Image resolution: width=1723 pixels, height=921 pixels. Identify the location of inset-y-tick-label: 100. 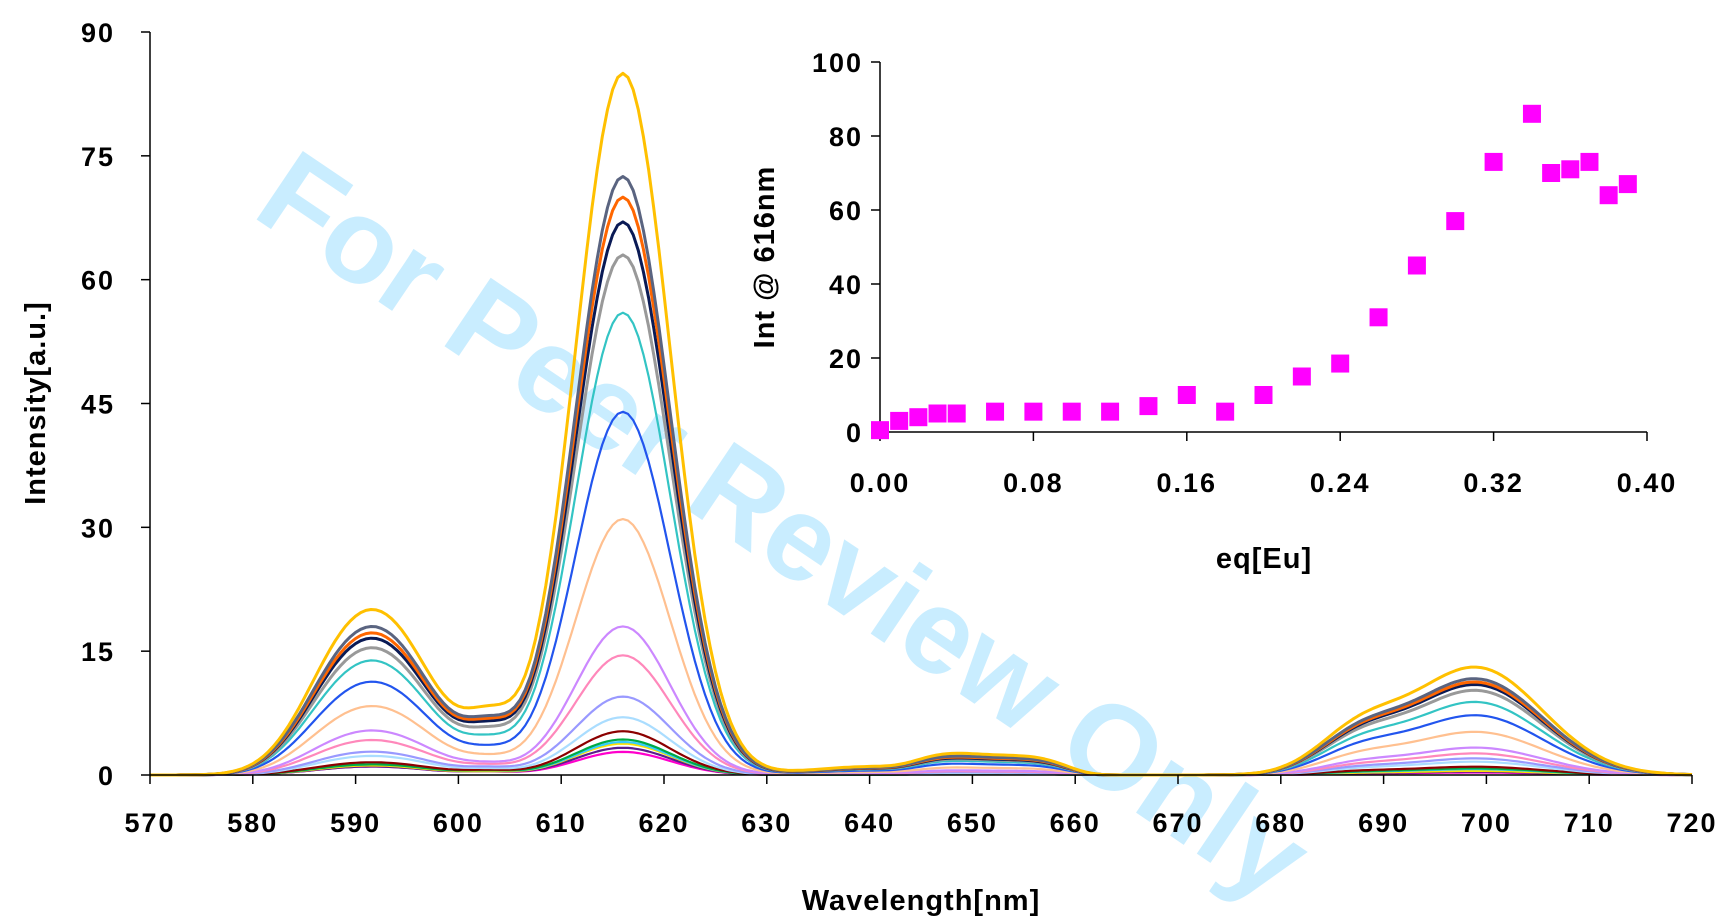
(837, 63).